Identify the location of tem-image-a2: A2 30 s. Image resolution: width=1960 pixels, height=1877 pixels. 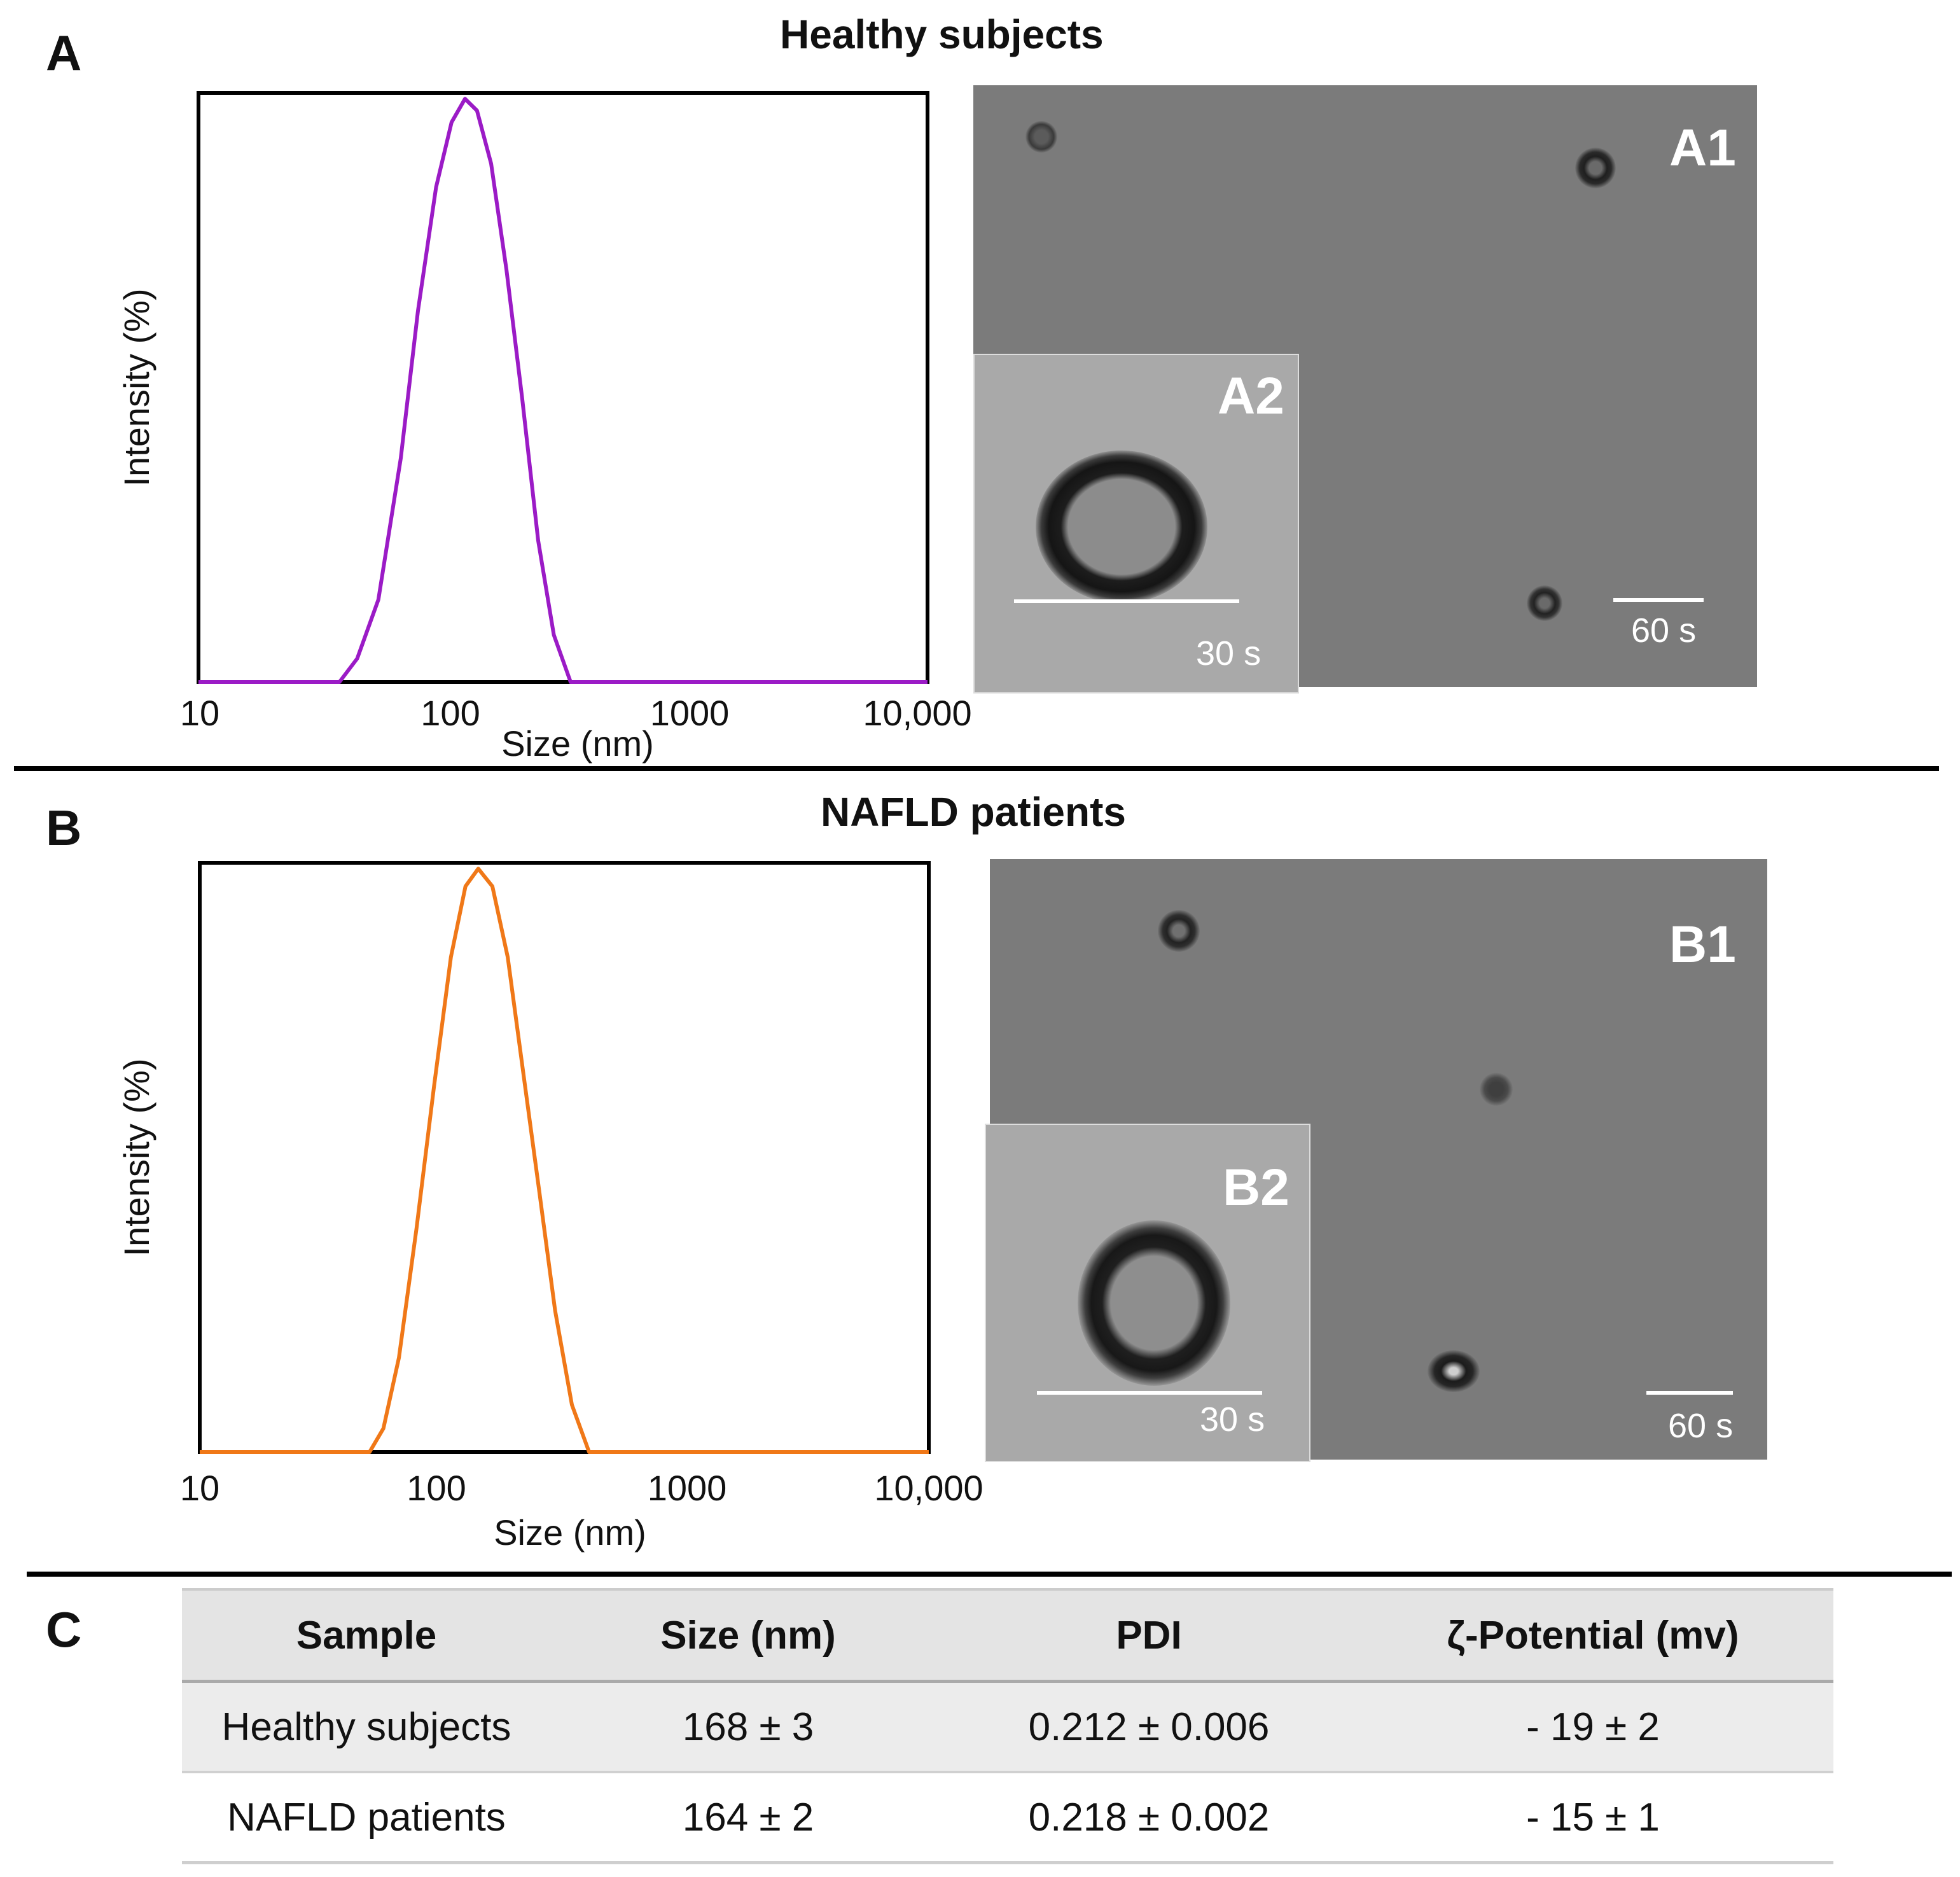
(1136, 524).